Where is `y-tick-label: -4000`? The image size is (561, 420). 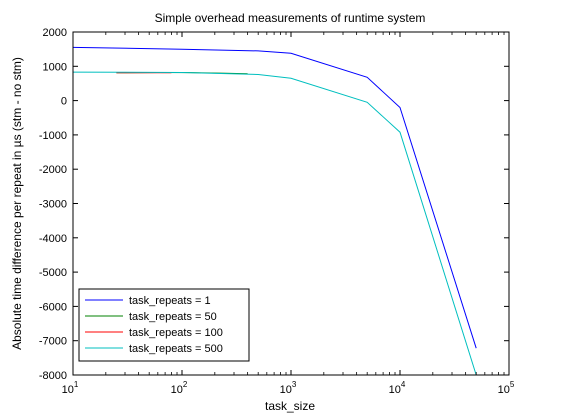 y-tick-label: -4000 is located at coordinates (53, 239).